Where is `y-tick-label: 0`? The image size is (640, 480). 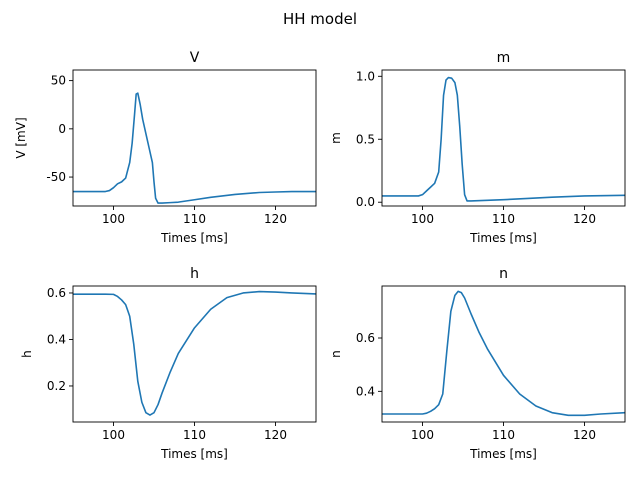 y-tick-label: 0 is located at coordinates (62, 129).